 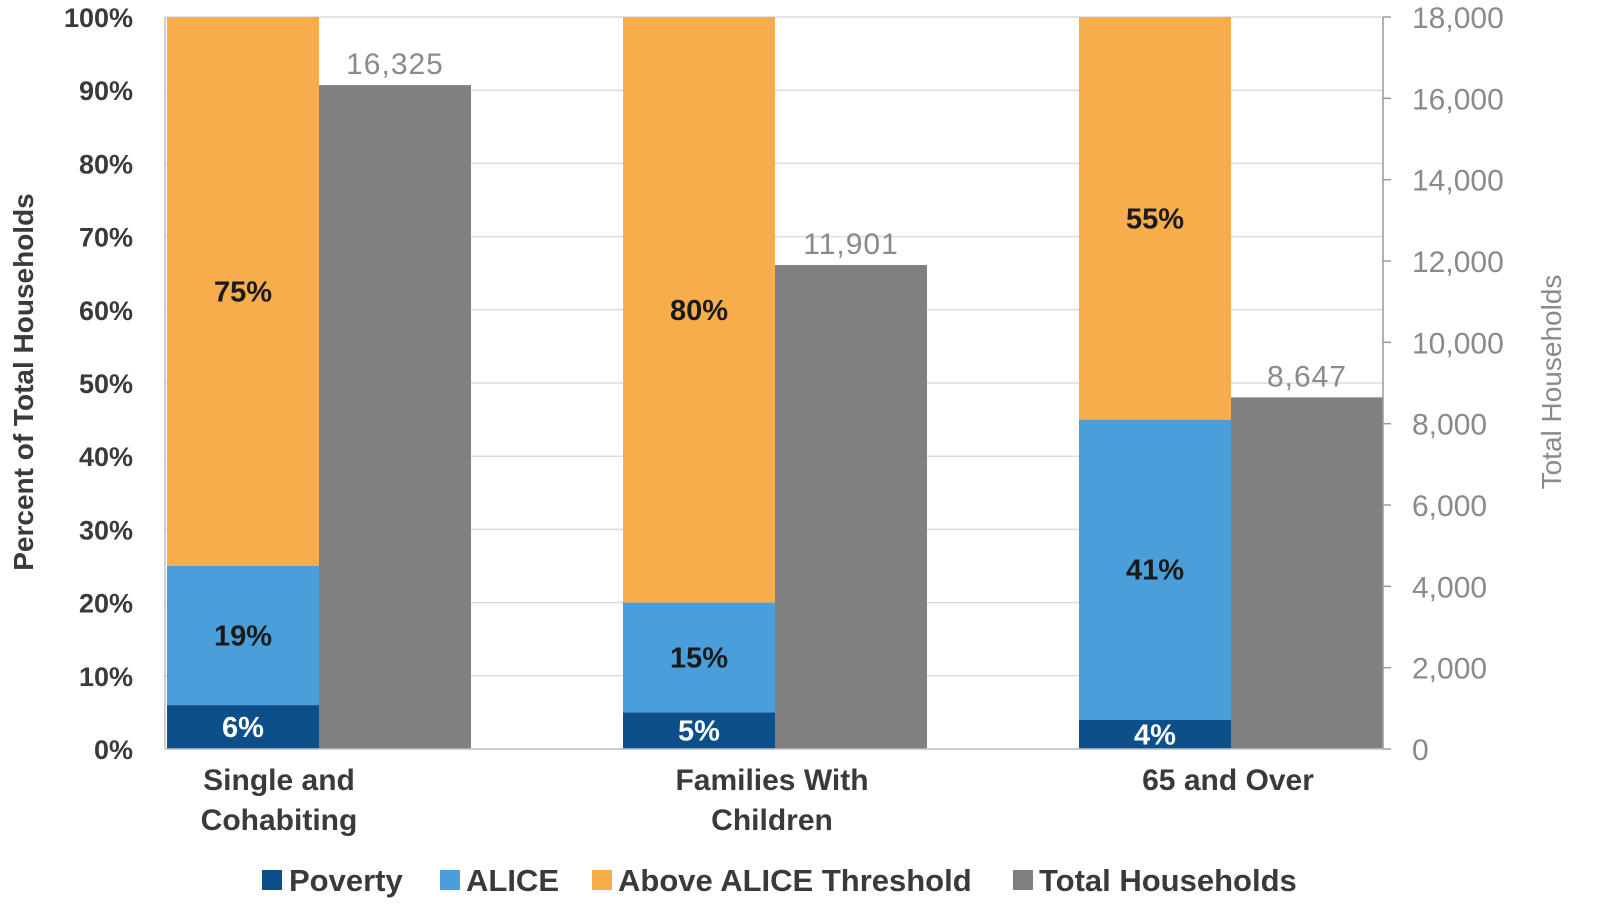 I want to click on data-label-poverty: 4%, so click(x=1155, y=735).